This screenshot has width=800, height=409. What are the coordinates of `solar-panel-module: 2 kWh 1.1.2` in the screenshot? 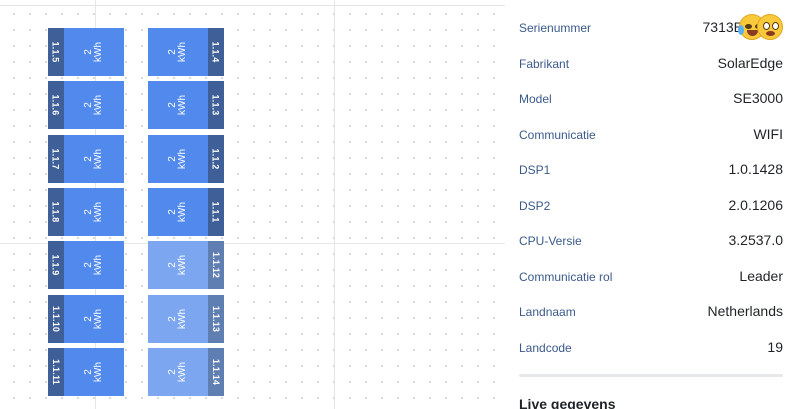 It's located at (186, 159).